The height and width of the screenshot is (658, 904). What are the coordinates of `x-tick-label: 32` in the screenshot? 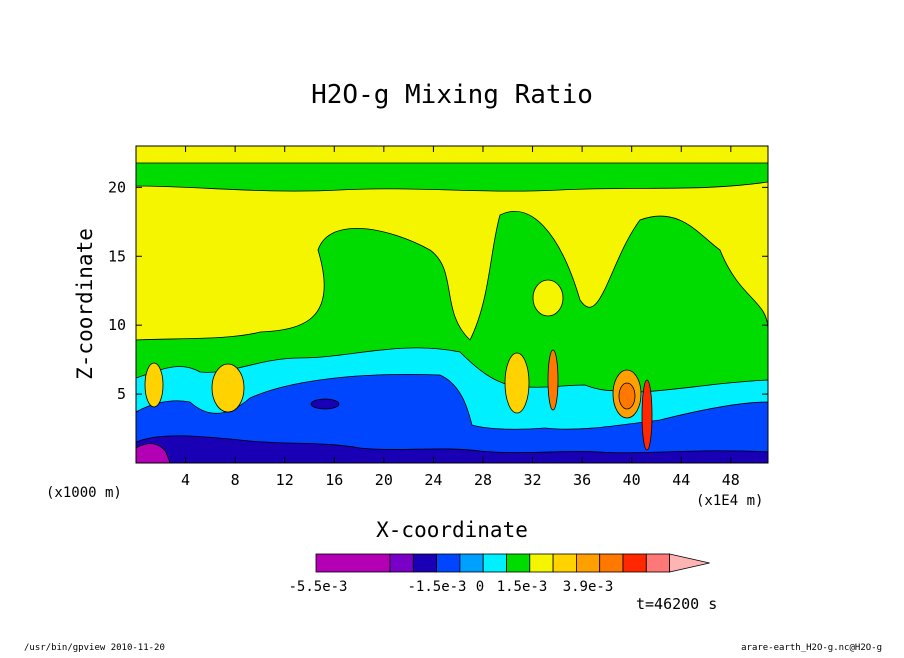 It's located at (533, 480).